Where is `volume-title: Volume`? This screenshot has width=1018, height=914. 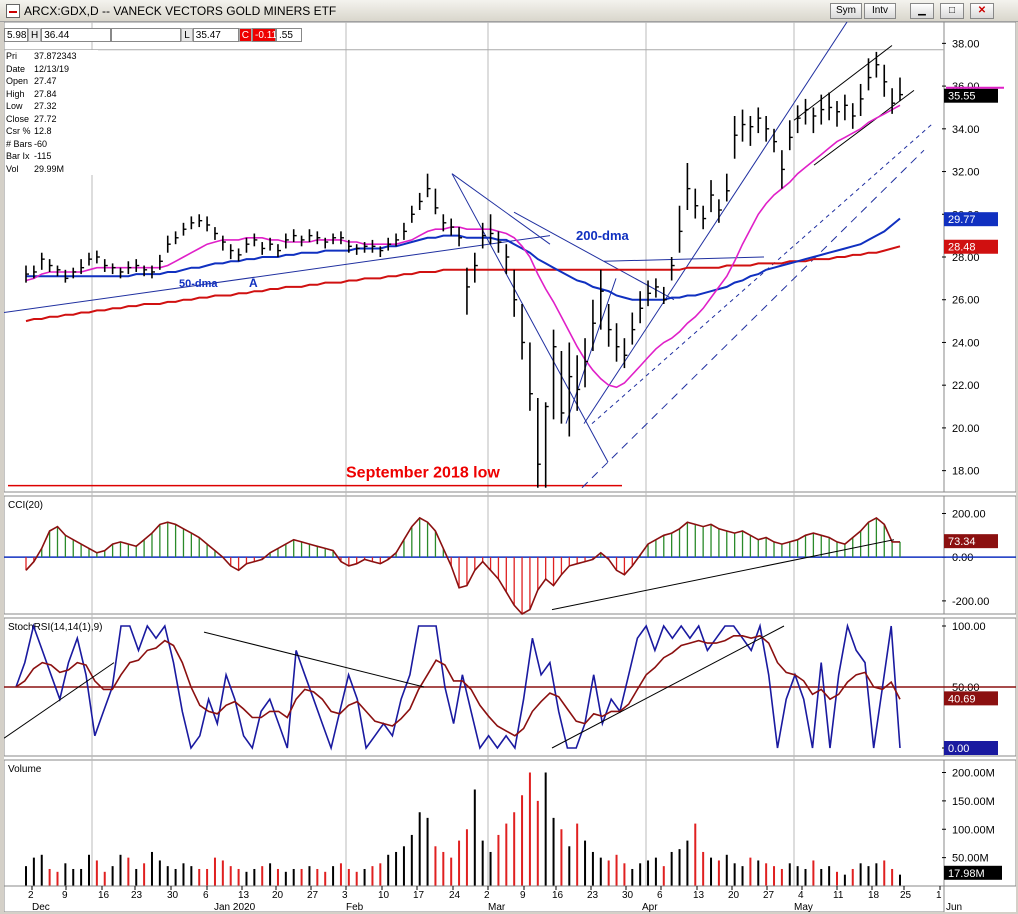 volume-title: Volume is located at coordinates (25, 769).